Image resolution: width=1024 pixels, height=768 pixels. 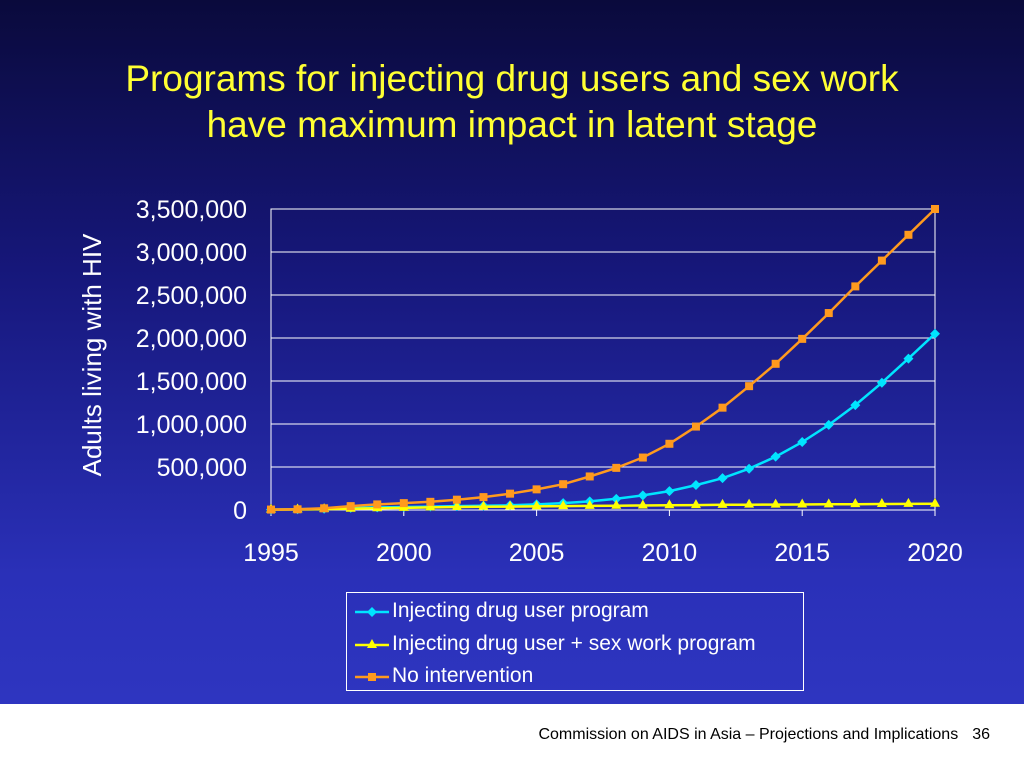 I want to click on x-tick-label: 1995, so click(x=271, y=553).